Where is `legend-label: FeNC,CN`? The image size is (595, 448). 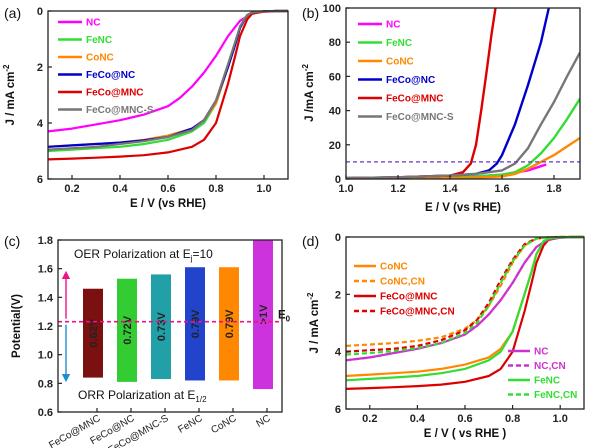
legend-label: FeNC,CN is located at coordinates (555, 395).